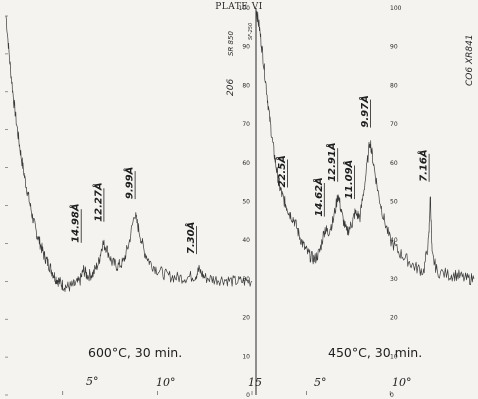 This screenshot has height=399, width=478. What do you see at coordinates (394, 279) in the screenshot?
I see `right-axis-y-tick-label-3: 30` at bounding box center [394, 279].